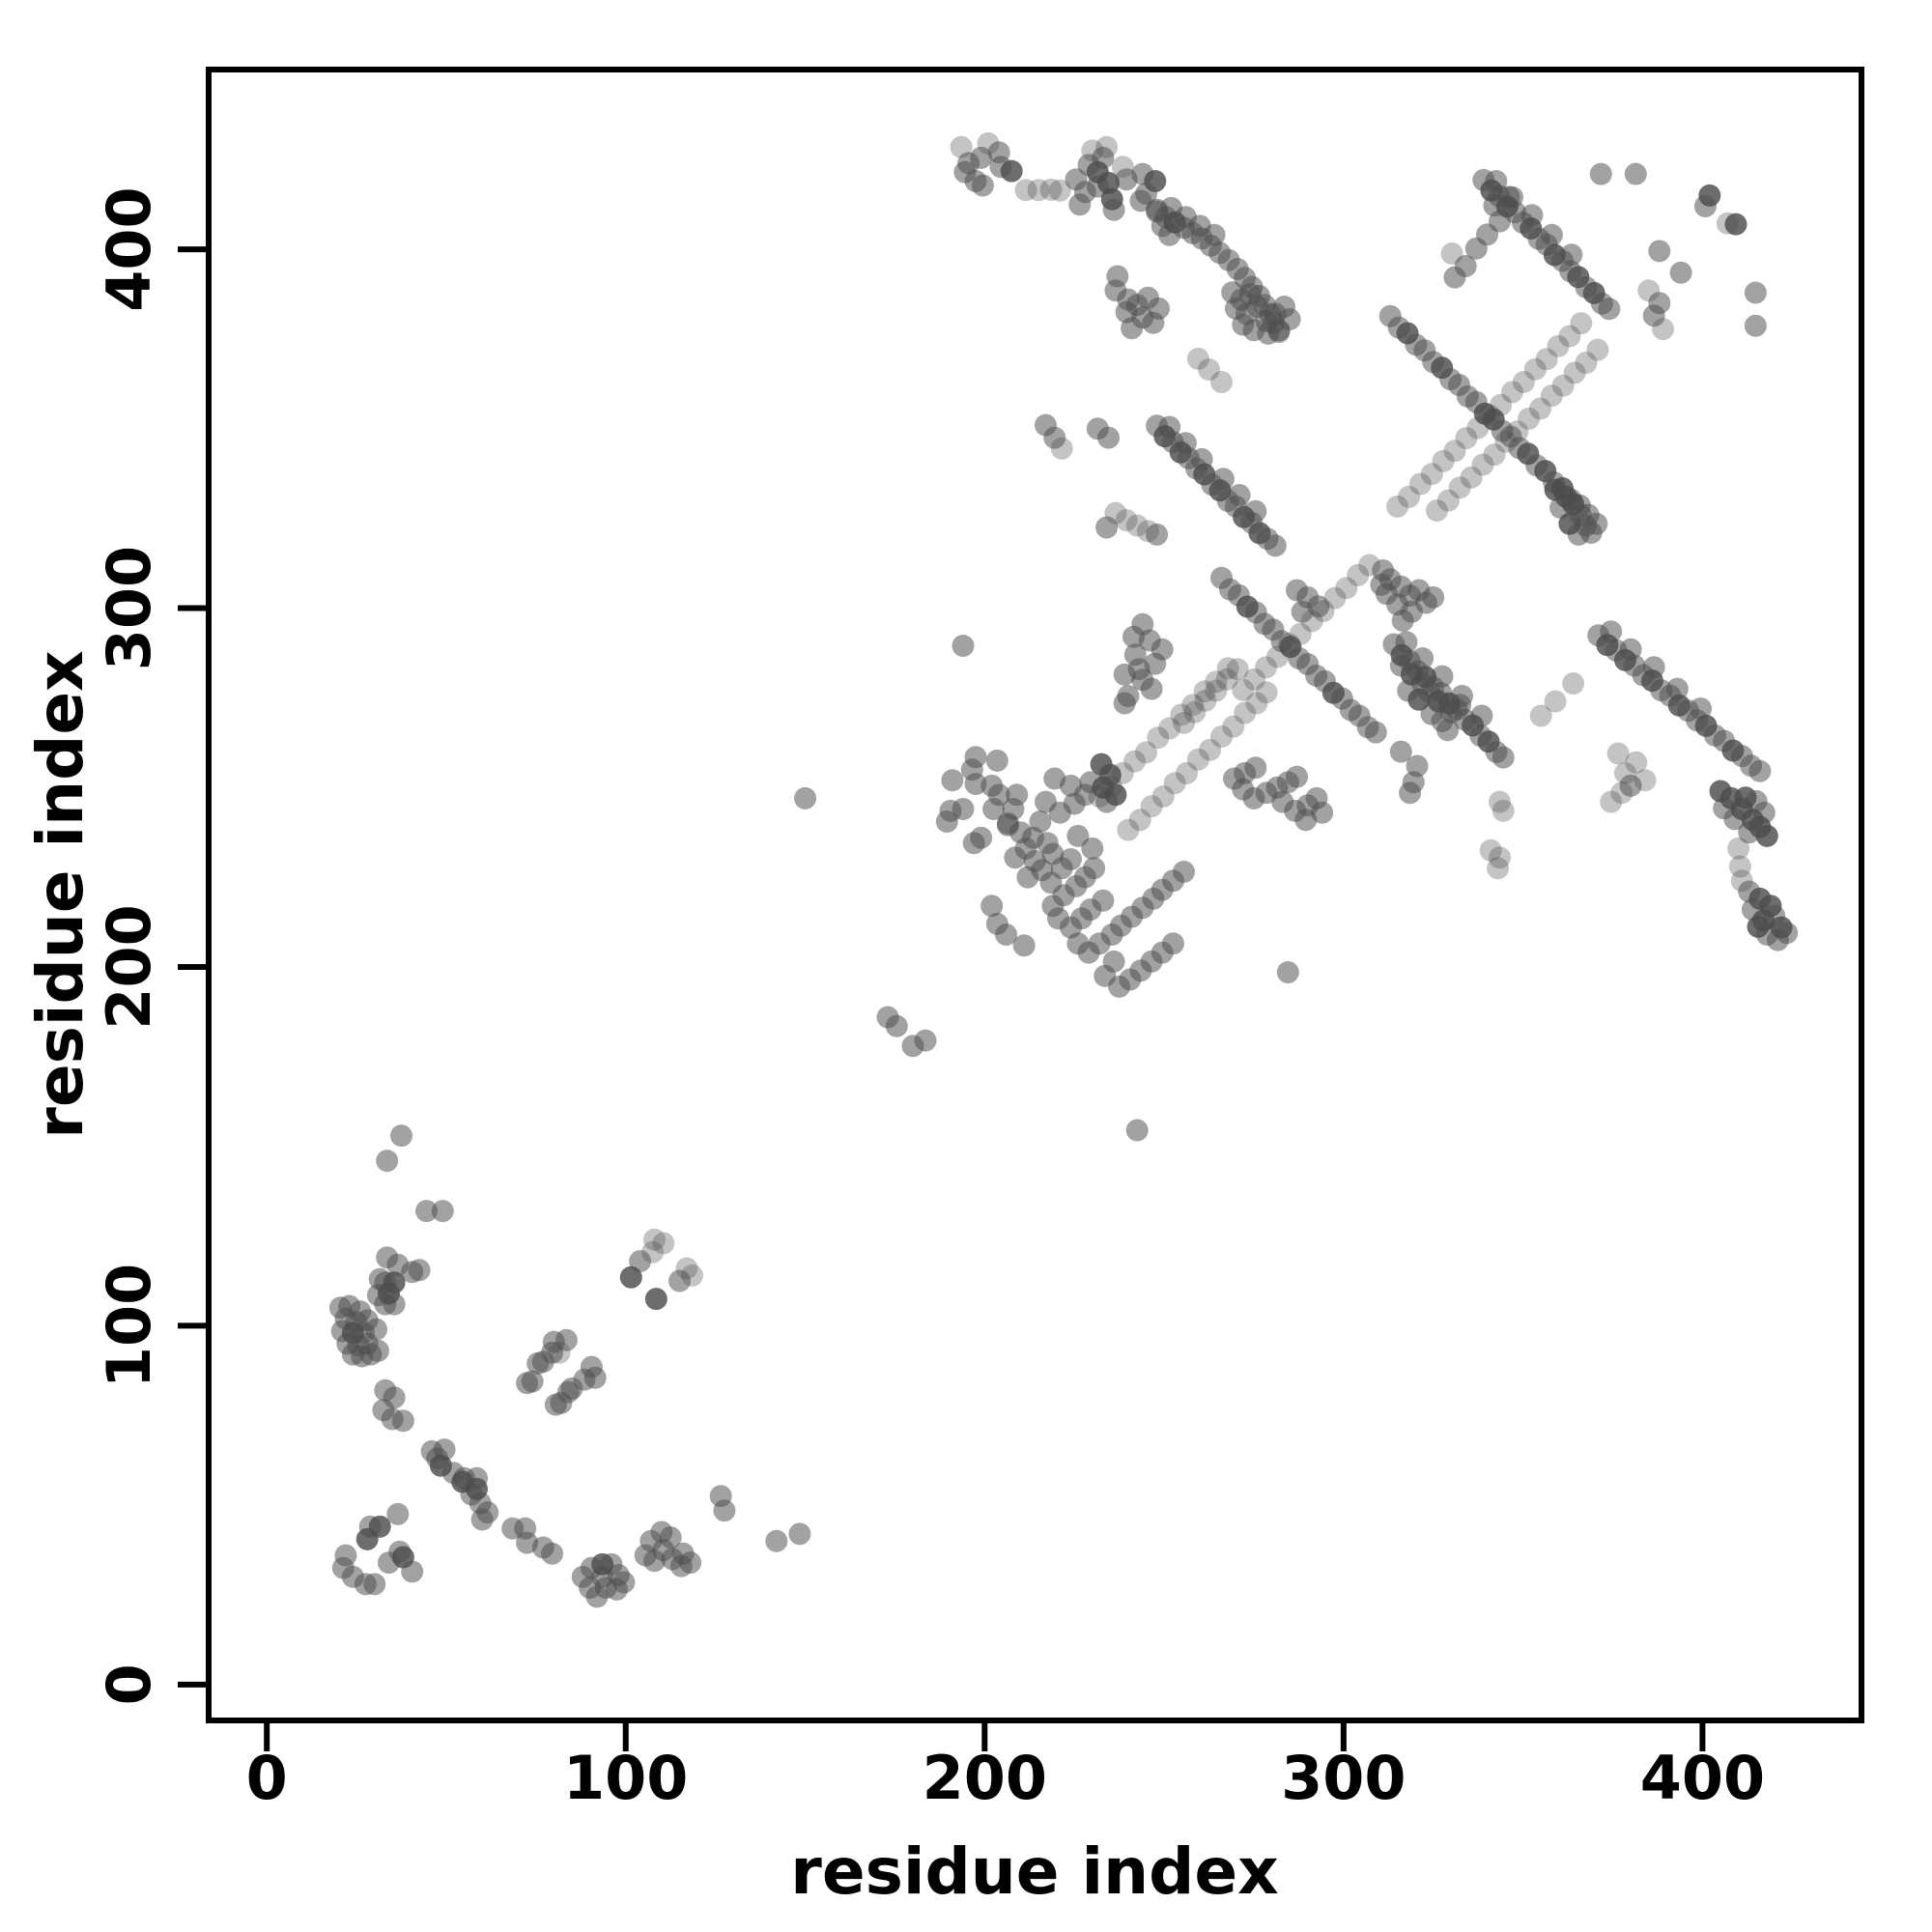 Image resolution: width=1932 pixels, height=1932 pixels. What do you see at coordinates (129, 608) in the screenshot?
I see `y-tick-label: 300` at bounding box center [129, 608].